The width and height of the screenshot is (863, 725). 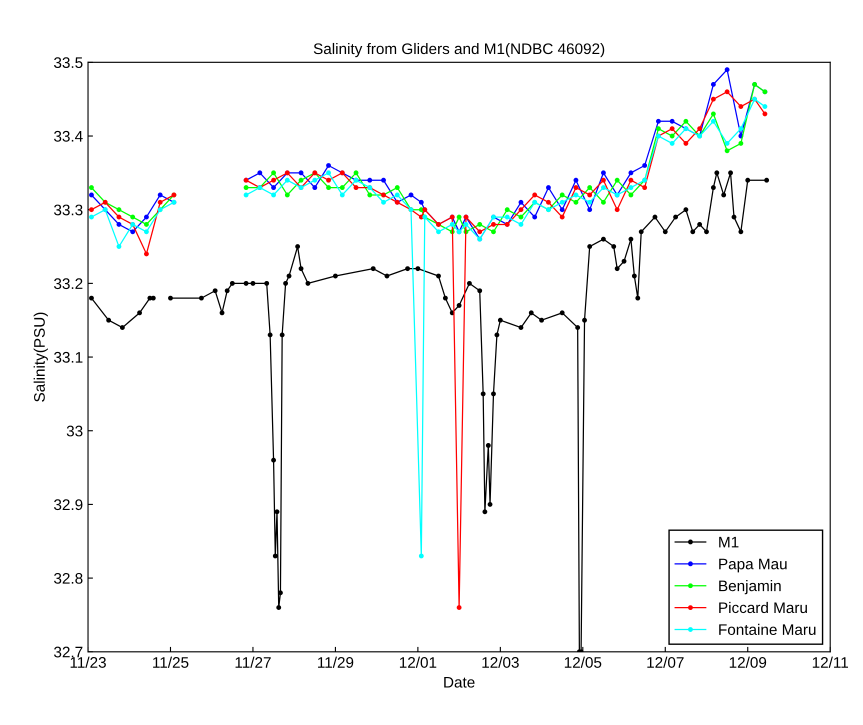 What do you see at coordinates (336, 662) in the screenshot?
I see `x-tick-label: 11/29` at bounding box center [336, 662].